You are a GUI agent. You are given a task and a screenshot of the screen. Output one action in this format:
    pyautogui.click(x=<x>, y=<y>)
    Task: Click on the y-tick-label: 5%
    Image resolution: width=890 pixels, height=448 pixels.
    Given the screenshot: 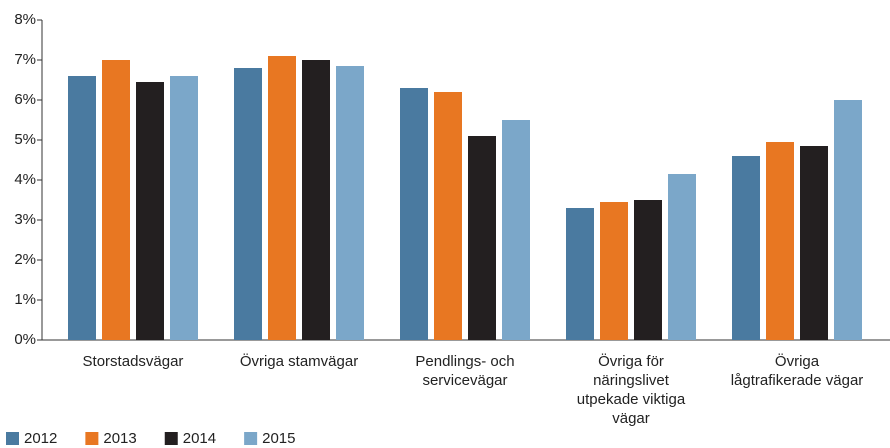 What is the action you would take?
    pyautogui.click(x=25, y=139)
    